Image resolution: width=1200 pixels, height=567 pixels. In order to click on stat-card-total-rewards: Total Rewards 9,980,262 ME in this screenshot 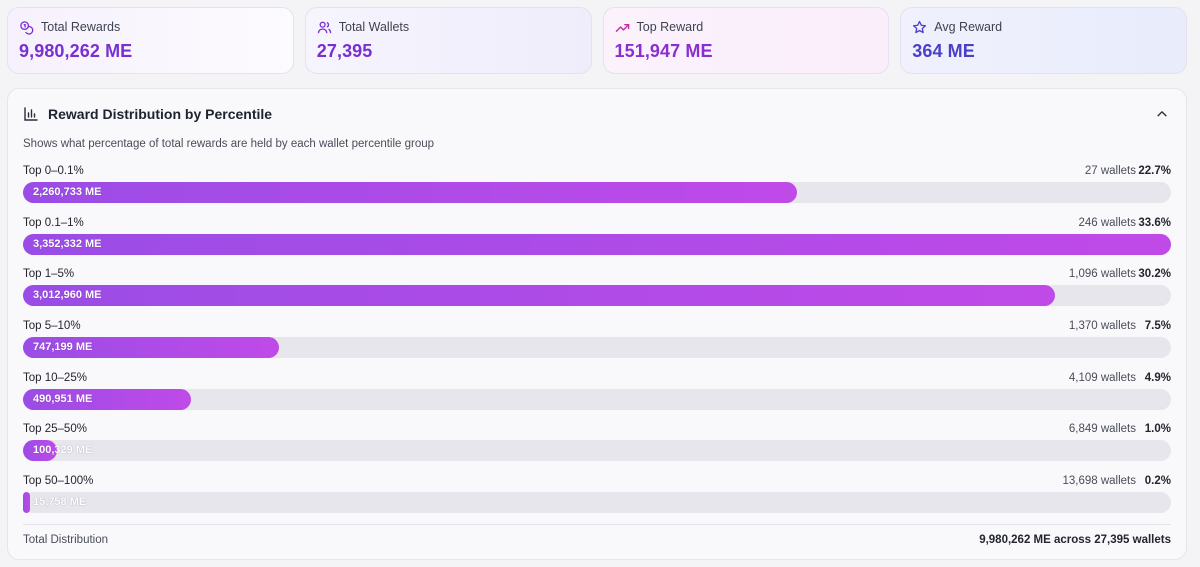, I will do `click(150, 40)`.